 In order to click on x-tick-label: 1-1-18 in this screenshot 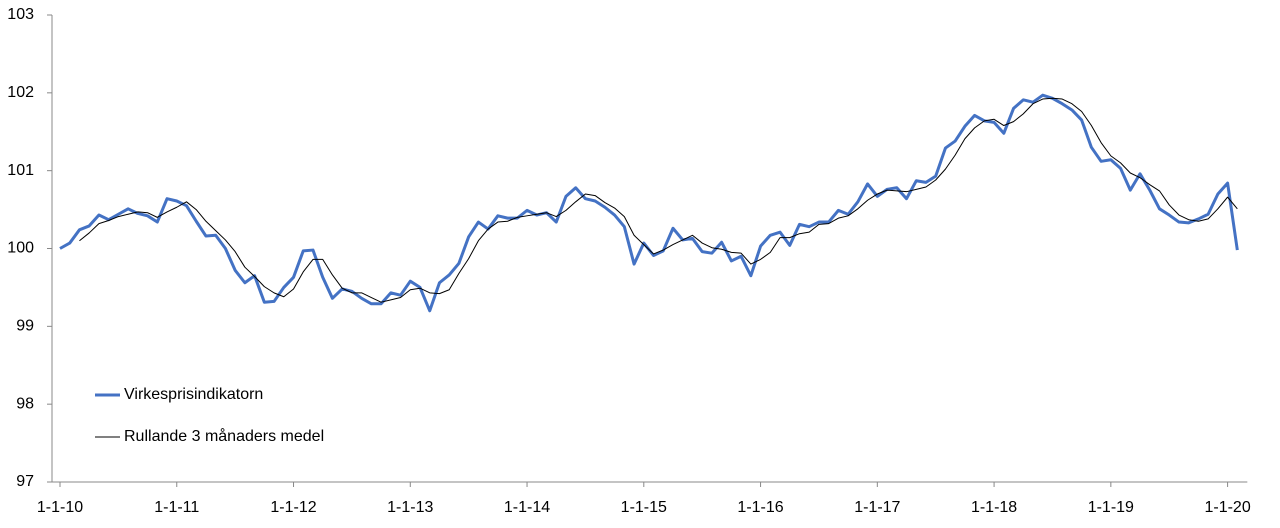, I will do `click(994, 507)`.